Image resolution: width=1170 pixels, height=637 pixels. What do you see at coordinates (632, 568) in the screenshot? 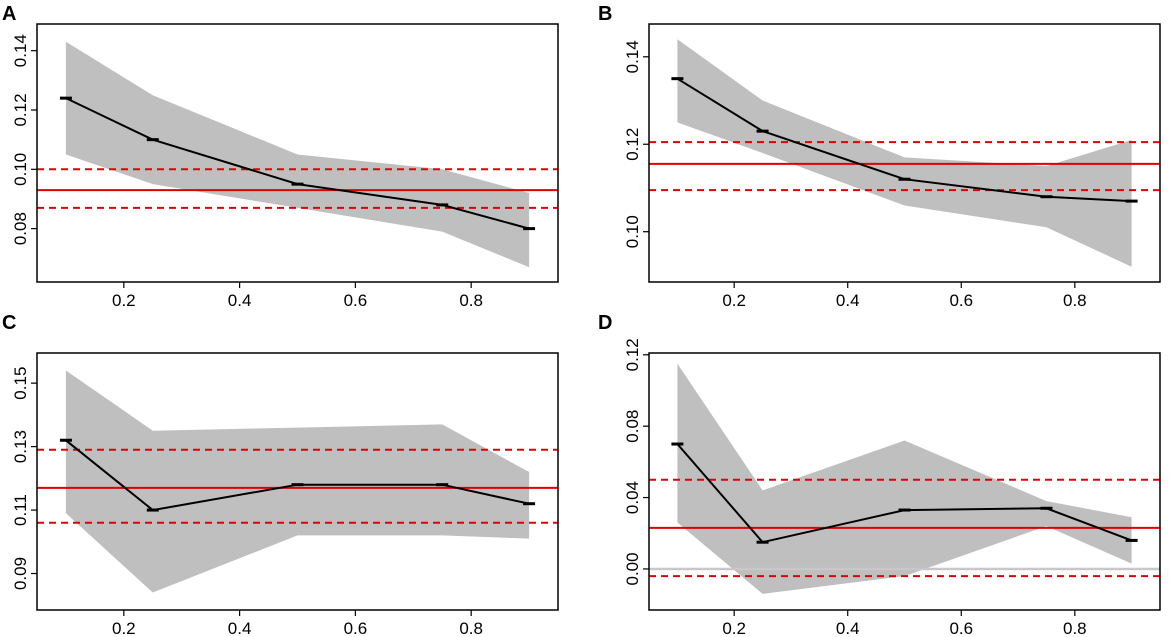
I see `y-tick-label: 0.00` at bounding box center [632, 568].